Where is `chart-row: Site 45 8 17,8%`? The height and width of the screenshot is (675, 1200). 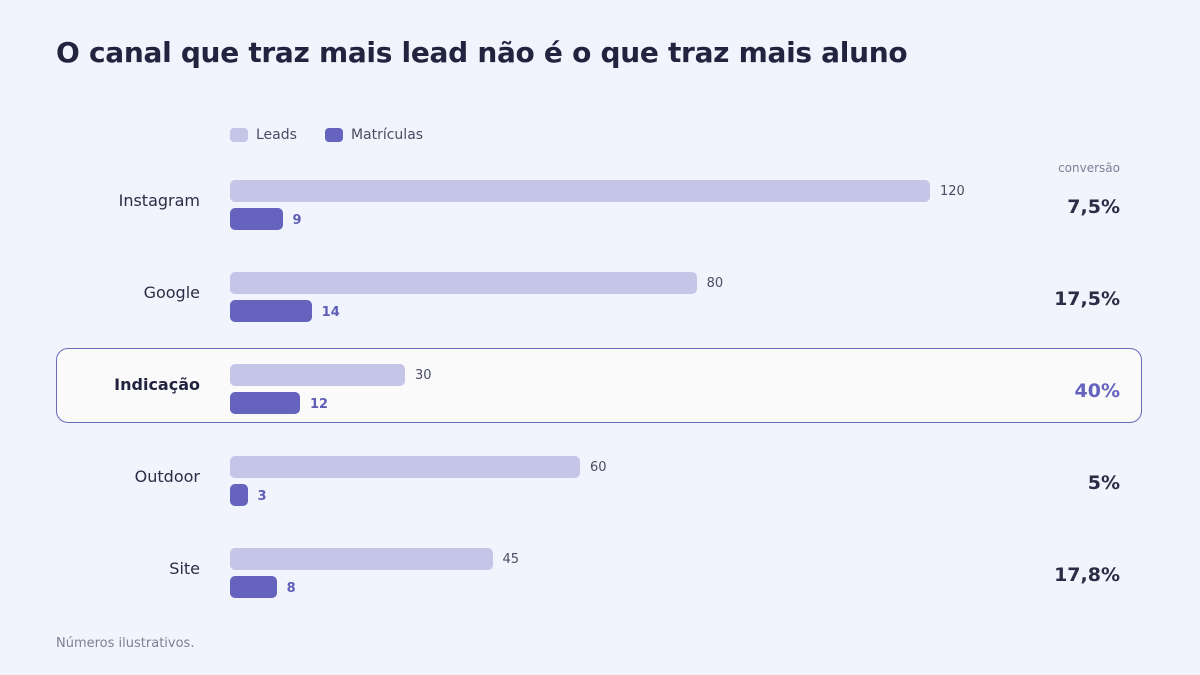
chart-row: Site 45 8 17,8% is located at coordinates (600, 583).